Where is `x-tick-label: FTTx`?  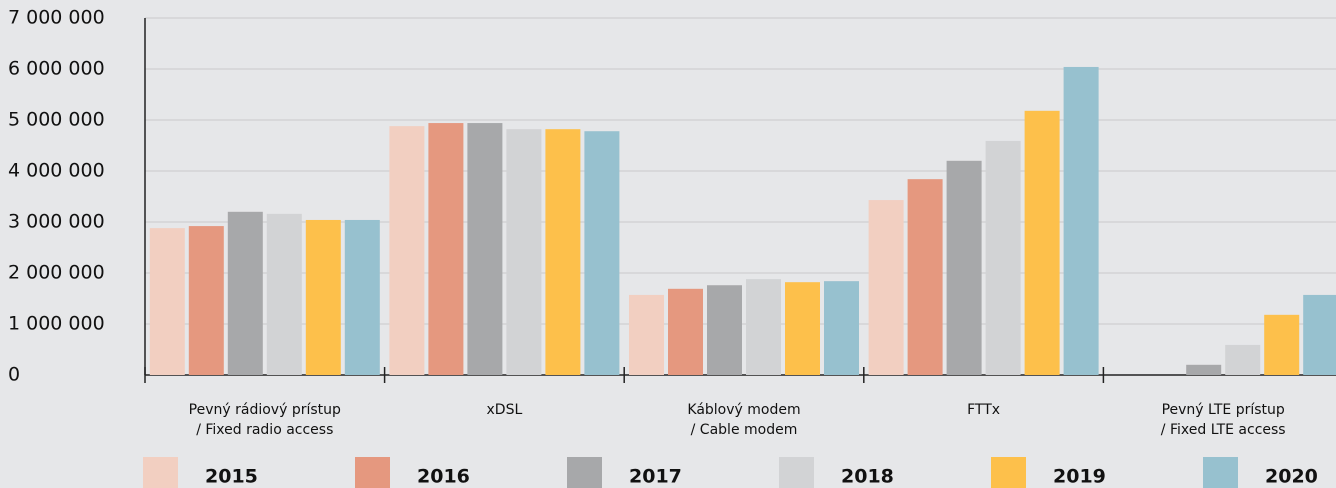 x-tick-label: FTTx is located at coordinates (983, 410).